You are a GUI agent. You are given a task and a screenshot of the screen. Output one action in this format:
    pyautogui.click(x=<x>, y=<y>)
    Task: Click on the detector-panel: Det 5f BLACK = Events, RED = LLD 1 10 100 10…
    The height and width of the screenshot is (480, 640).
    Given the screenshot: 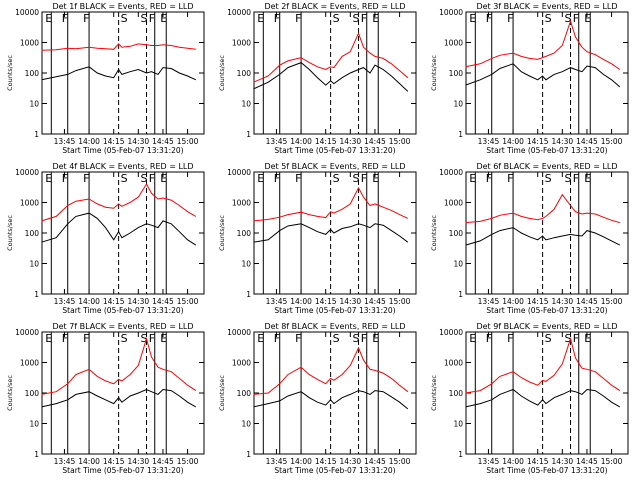 What is the action you would take?
    pyautogui.click(x=317, y=238)
    